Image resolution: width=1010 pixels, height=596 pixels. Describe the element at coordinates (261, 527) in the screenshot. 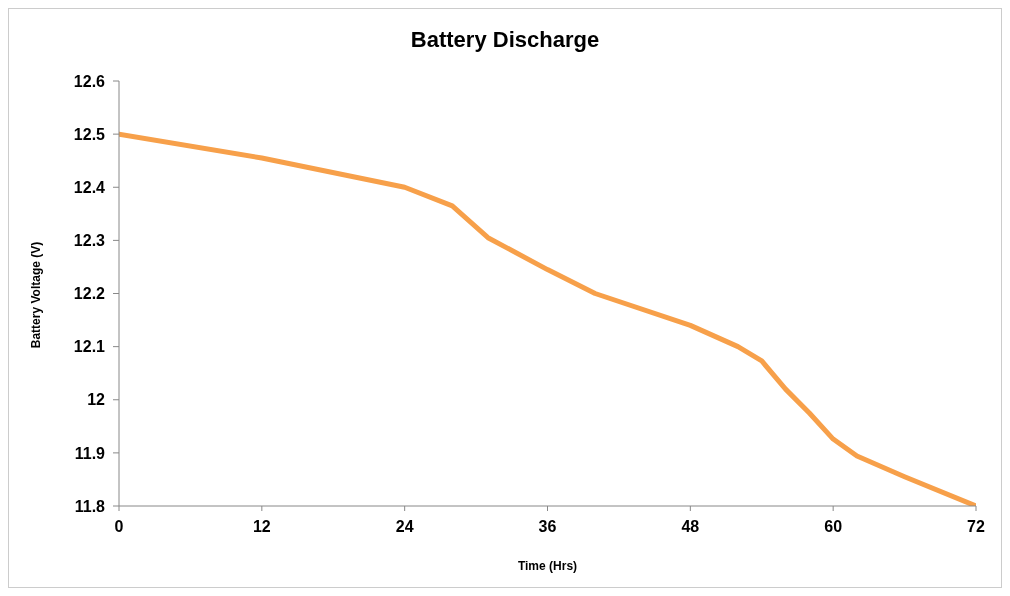

I see `x-tick-label: 12` at that location.